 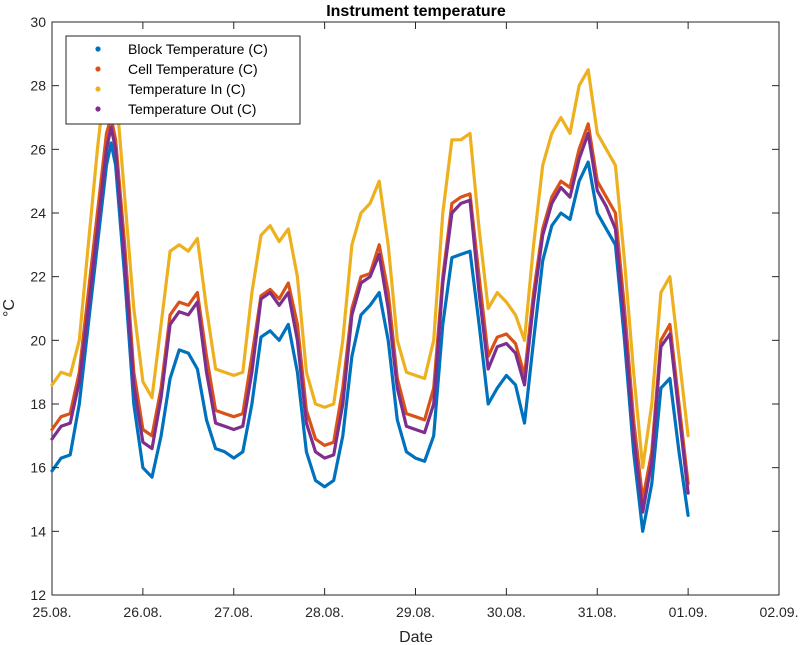 I want to click on y-tick-label: 28, so click(x=38, y=86).